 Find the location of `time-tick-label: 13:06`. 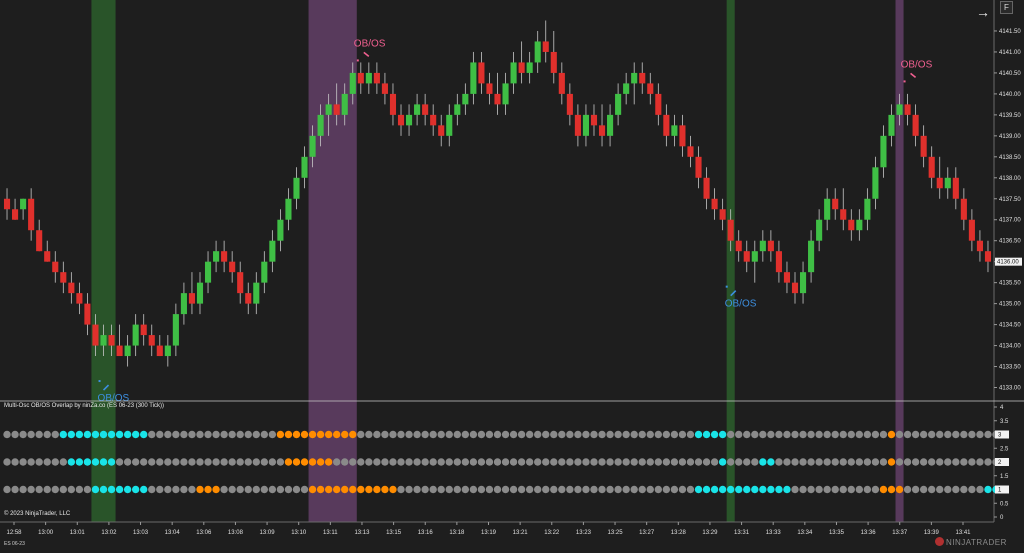

time-tick-label: 13:06 is located at coordinates (204, 533).